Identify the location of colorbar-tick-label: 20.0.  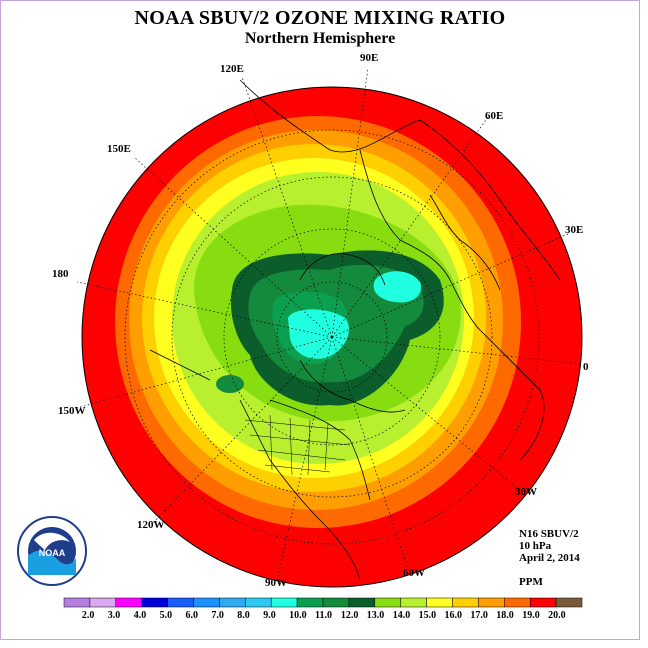
(557, 615).